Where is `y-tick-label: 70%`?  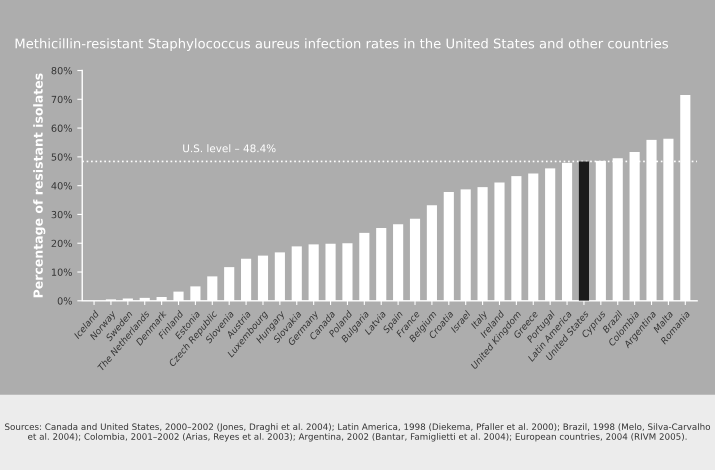 y-tick-label: 70% is located at coordinates (62, 100).